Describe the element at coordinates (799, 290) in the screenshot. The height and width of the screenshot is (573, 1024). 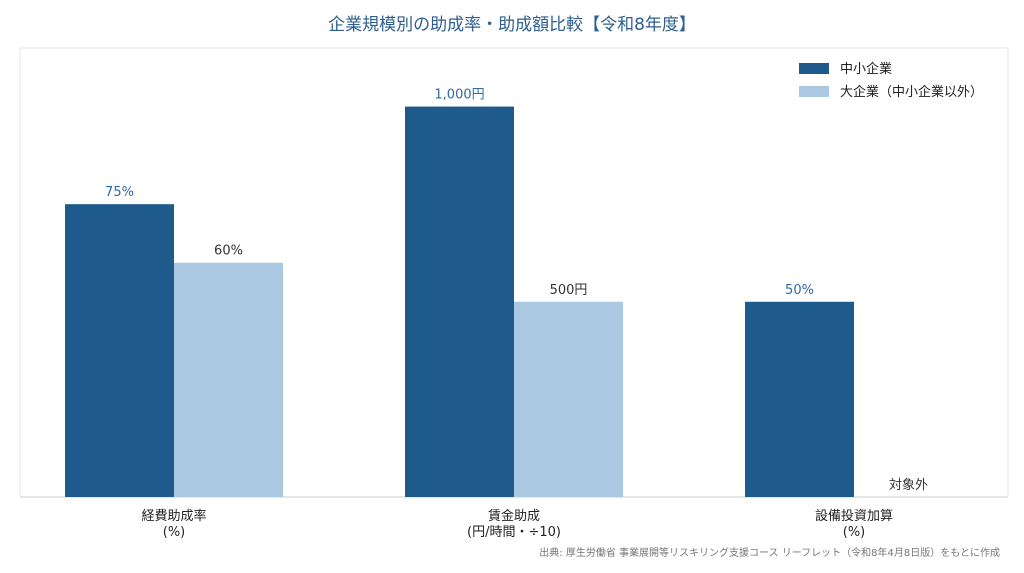
I see `data-label-series0-cat2: 50%` at that location.